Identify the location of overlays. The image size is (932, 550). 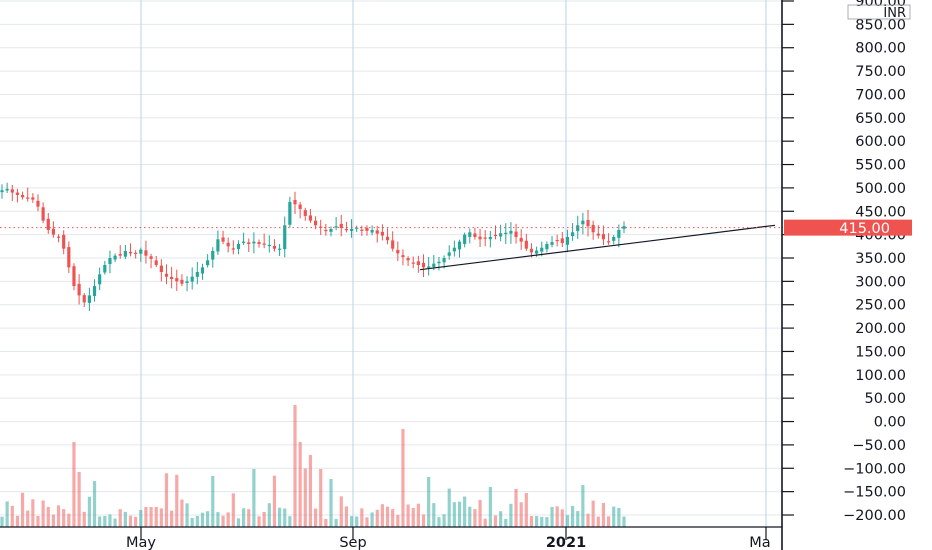
(391, 247).